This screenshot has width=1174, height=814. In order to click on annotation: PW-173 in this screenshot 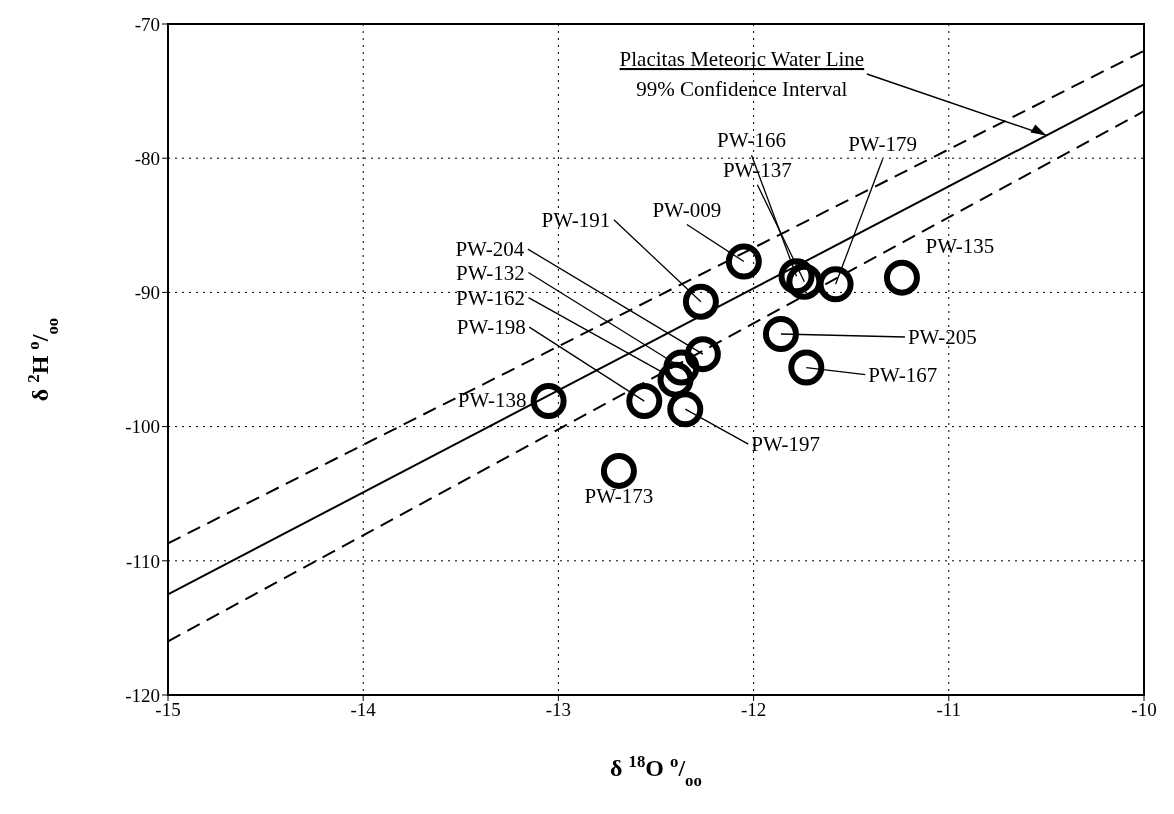, I will do `click(619, 495)`.